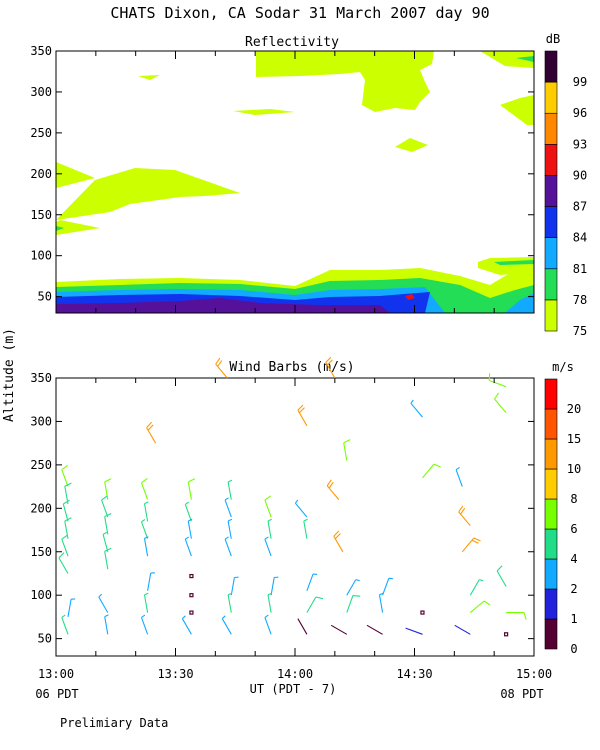 This screenshot has height=750, width=600. Describe the element at coordinates (41, 92) in the screenshot. I see `reflectivity-y-tick-label: 300` at that location.